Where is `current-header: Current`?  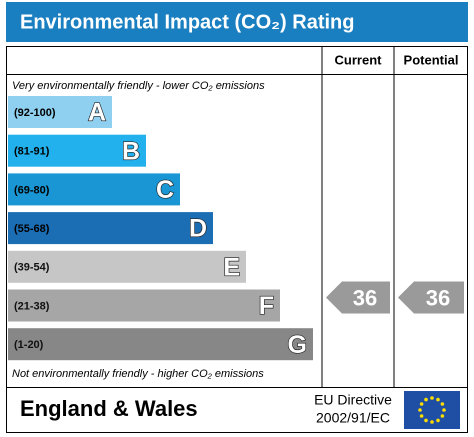
current-header: Current is located at coordinates (359, 59).